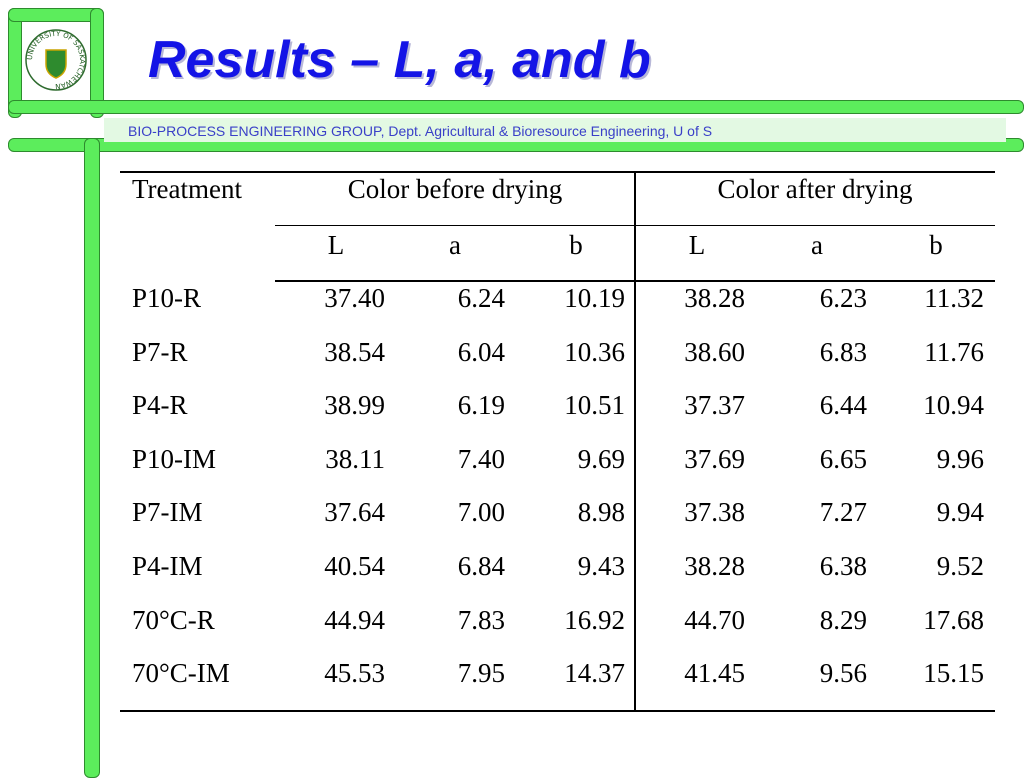  What do you see at coordinates (843, 458) in the screenshot?
I see `cell: 6.65` at bounding box center [843, 458].